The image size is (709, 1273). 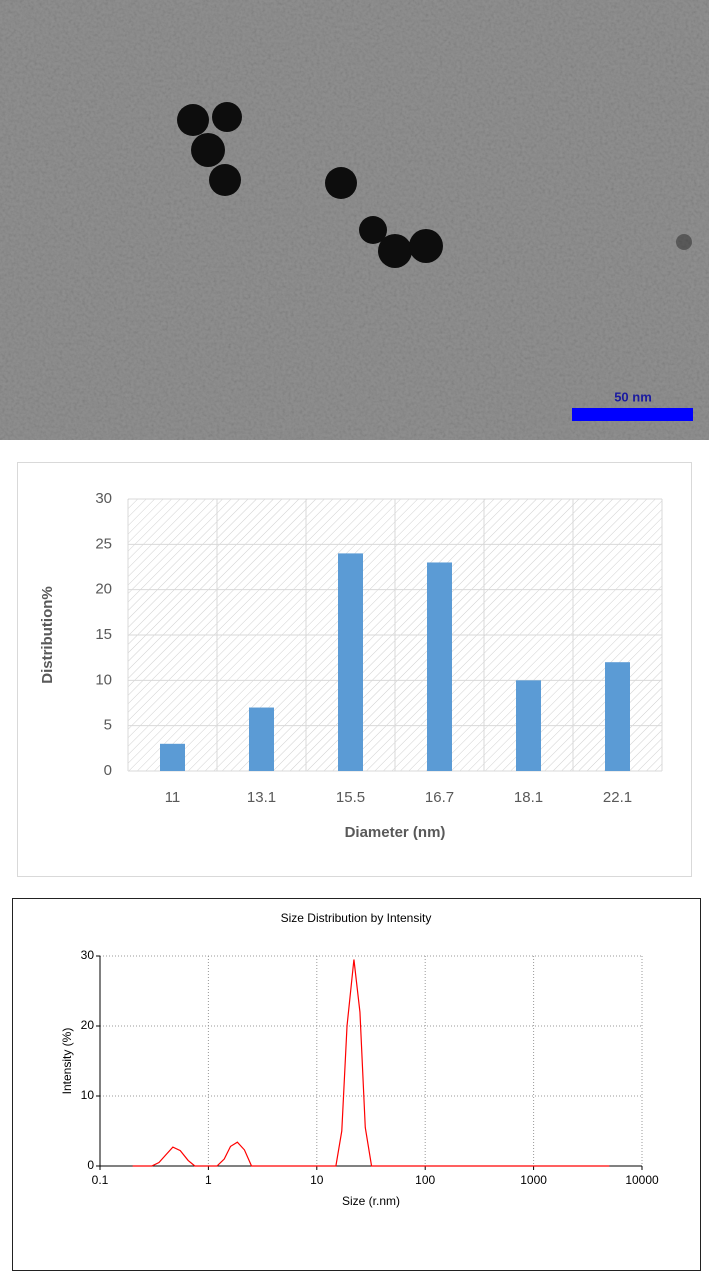 What do you see at coordinates (371, 1201) in the screenshot?
I see `x-axis-label: Size (r.nm)` at bounding box center [371, 1201].